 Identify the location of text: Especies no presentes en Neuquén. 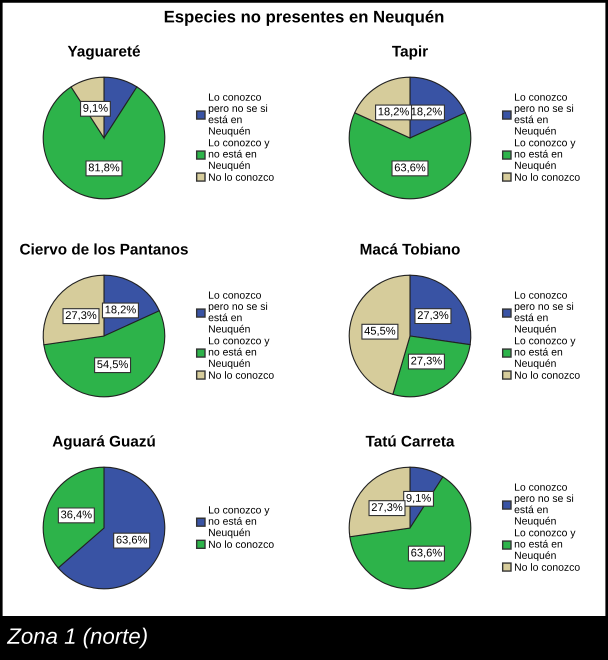
(304, 18).